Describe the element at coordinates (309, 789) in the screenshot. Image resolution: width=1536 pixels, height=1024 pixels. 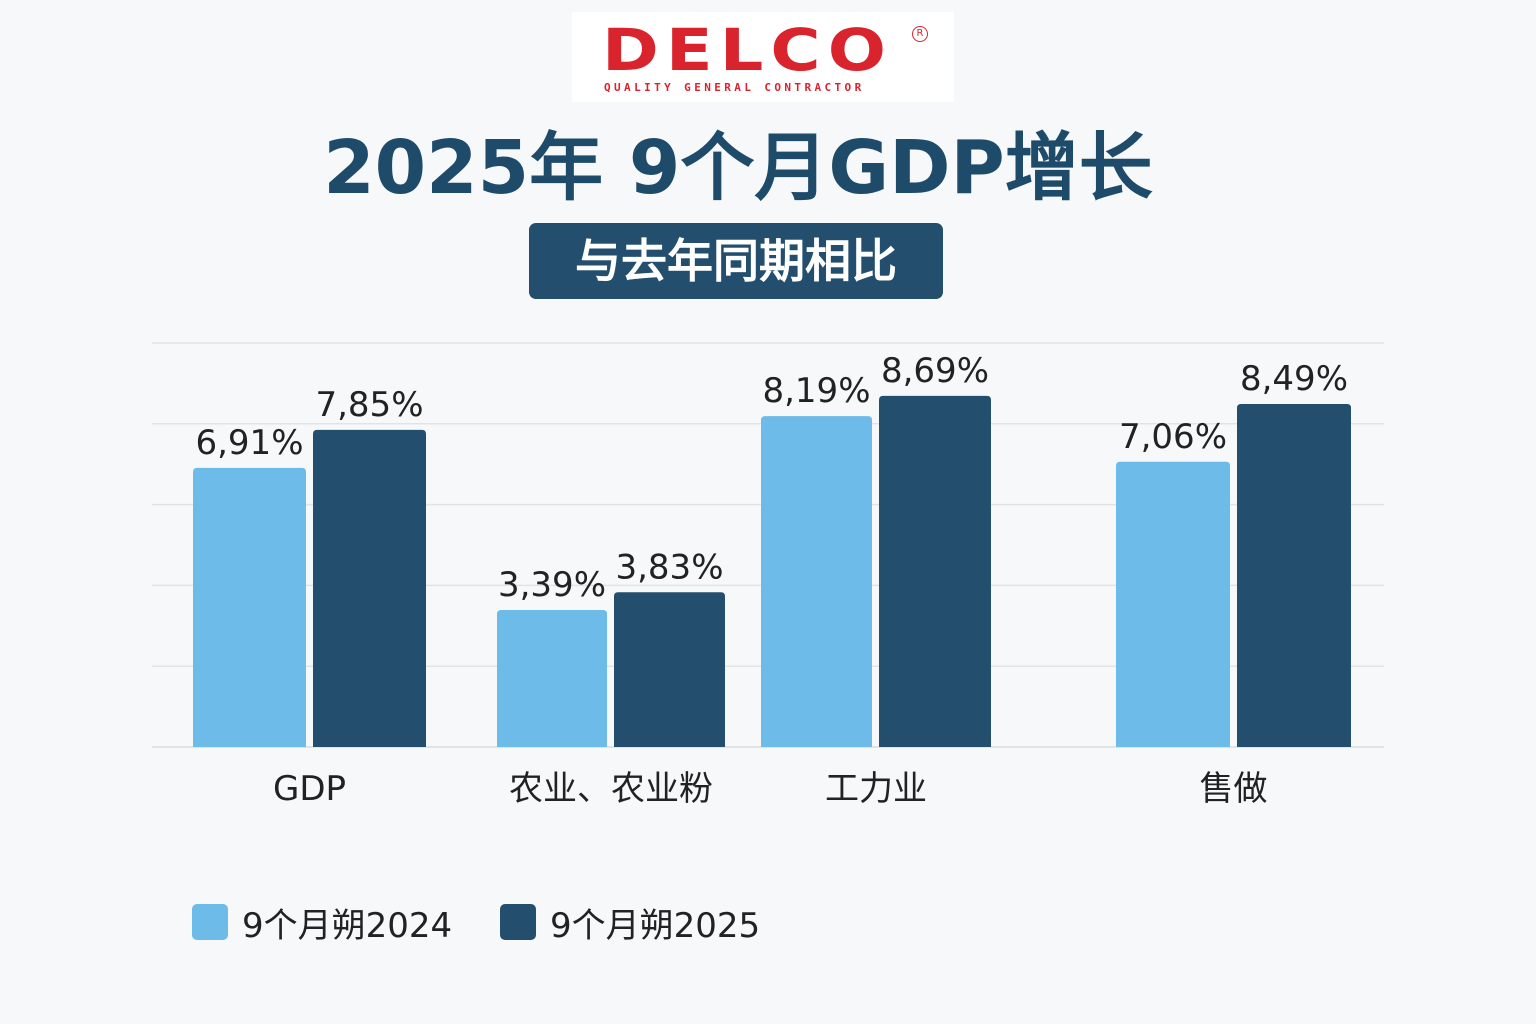
I see `category-label-0: GDP` at that location.